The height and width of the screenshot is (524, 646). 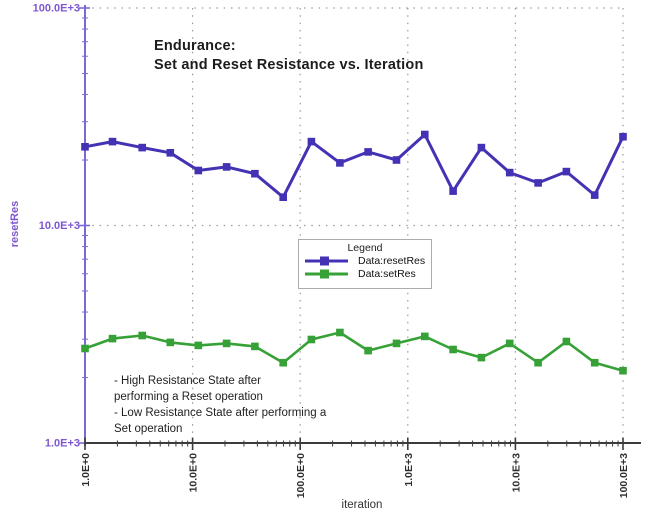 What do you see at coordinates (624, 475) in the screenshot?
I see `x-tick-label: 100.0E+3` at bounding box center [624, 475].